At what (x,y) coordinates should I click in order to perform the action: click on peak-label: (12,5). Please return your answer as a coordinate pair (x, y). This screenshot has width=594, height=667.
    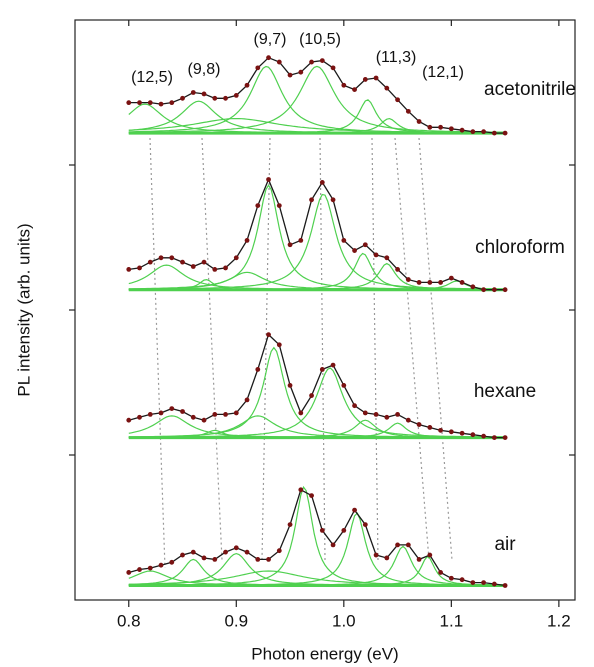
    Looking at the image, I should click on (152, 77).